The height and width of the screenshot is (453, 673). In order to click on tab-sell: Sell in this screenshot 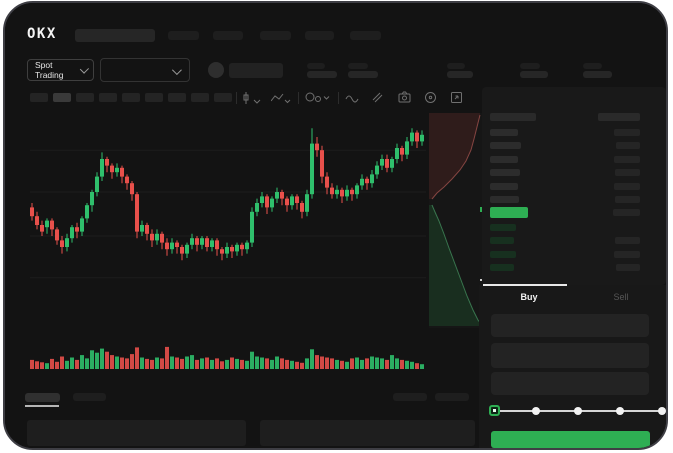, I will do `click(621, 297)`.